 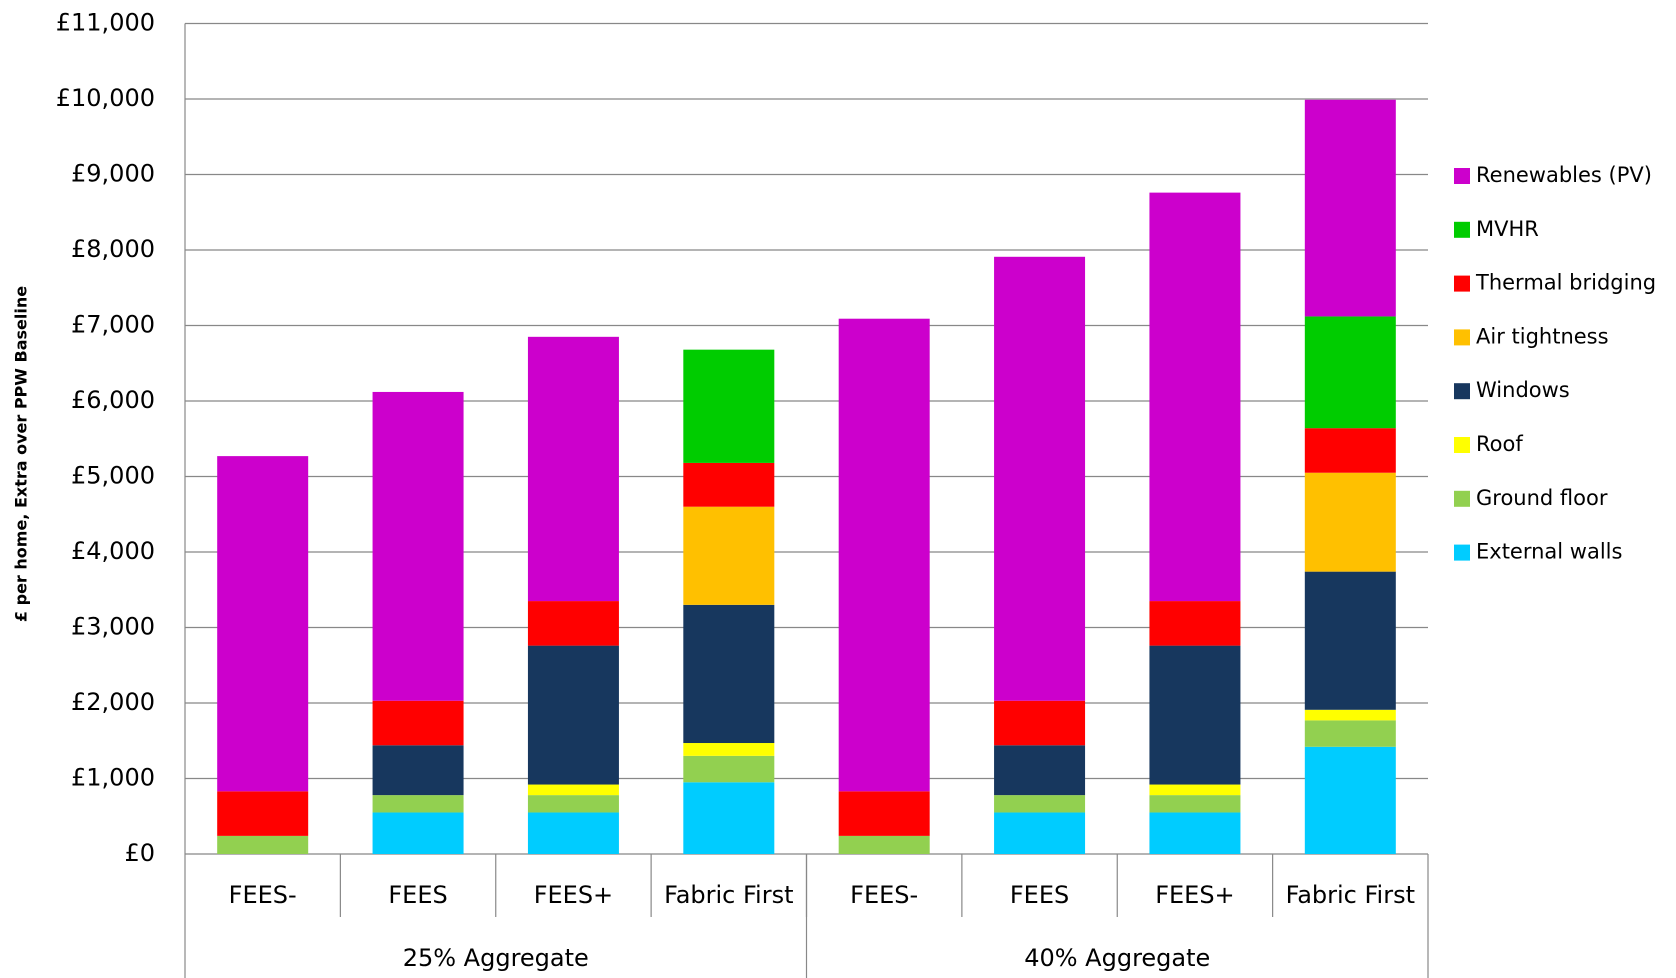 What do you see at coordinates (113, 249) in the screenshot?
I see `y-tick-label: £8,000` at bounding box center [113, 249].